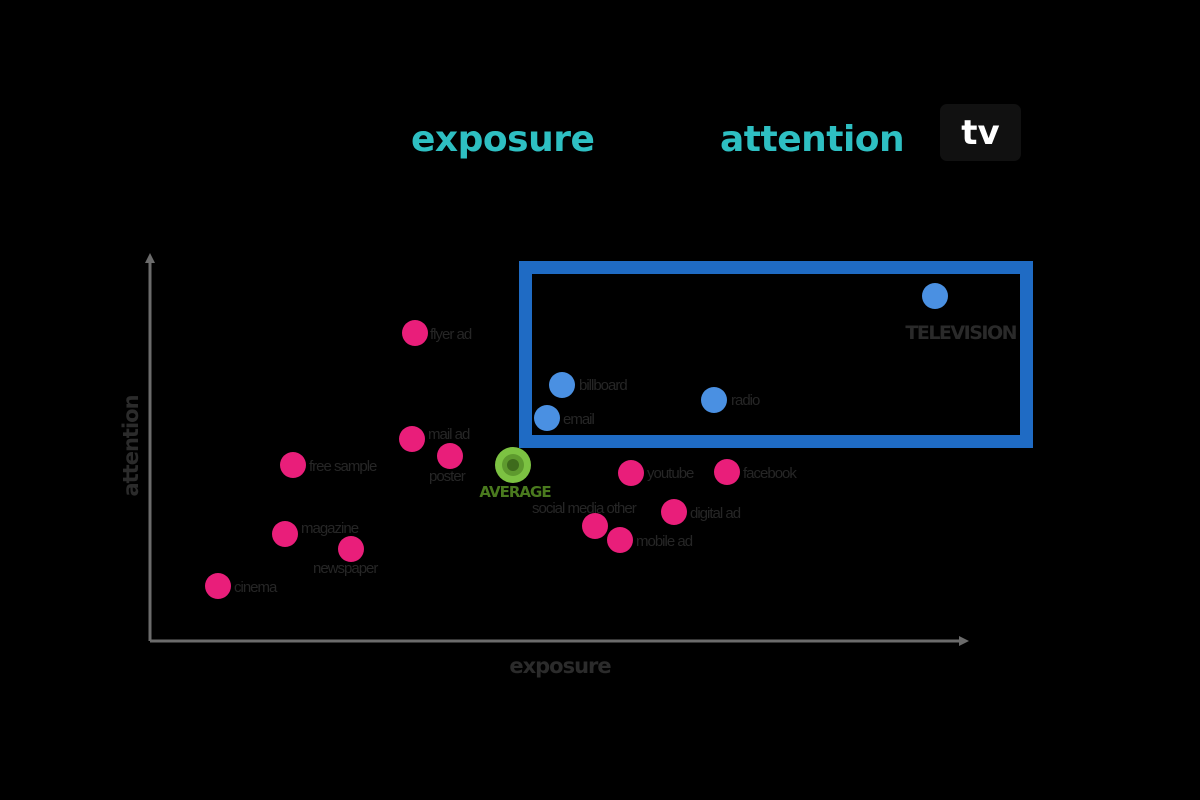  Describe the element at coordinates (503, 139) in the screenshot. I see `title-exposure: exposure` at that location.